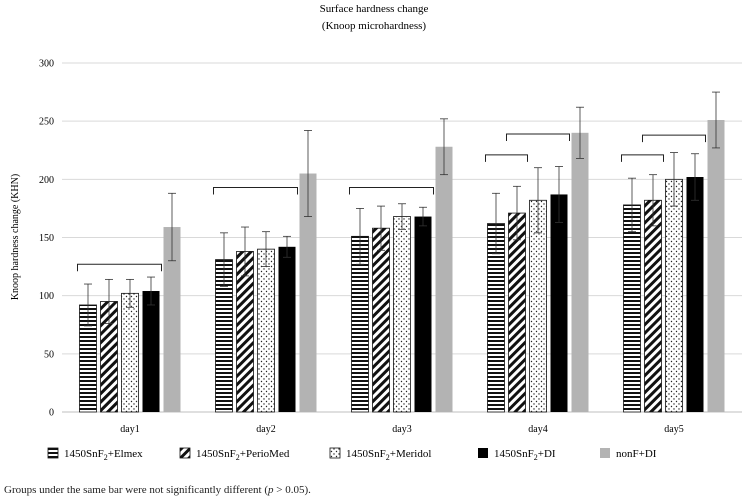  Describe the element at coordinates (51, 413) in the screenshot. I see `y-tick-label-0: 0` at that location.